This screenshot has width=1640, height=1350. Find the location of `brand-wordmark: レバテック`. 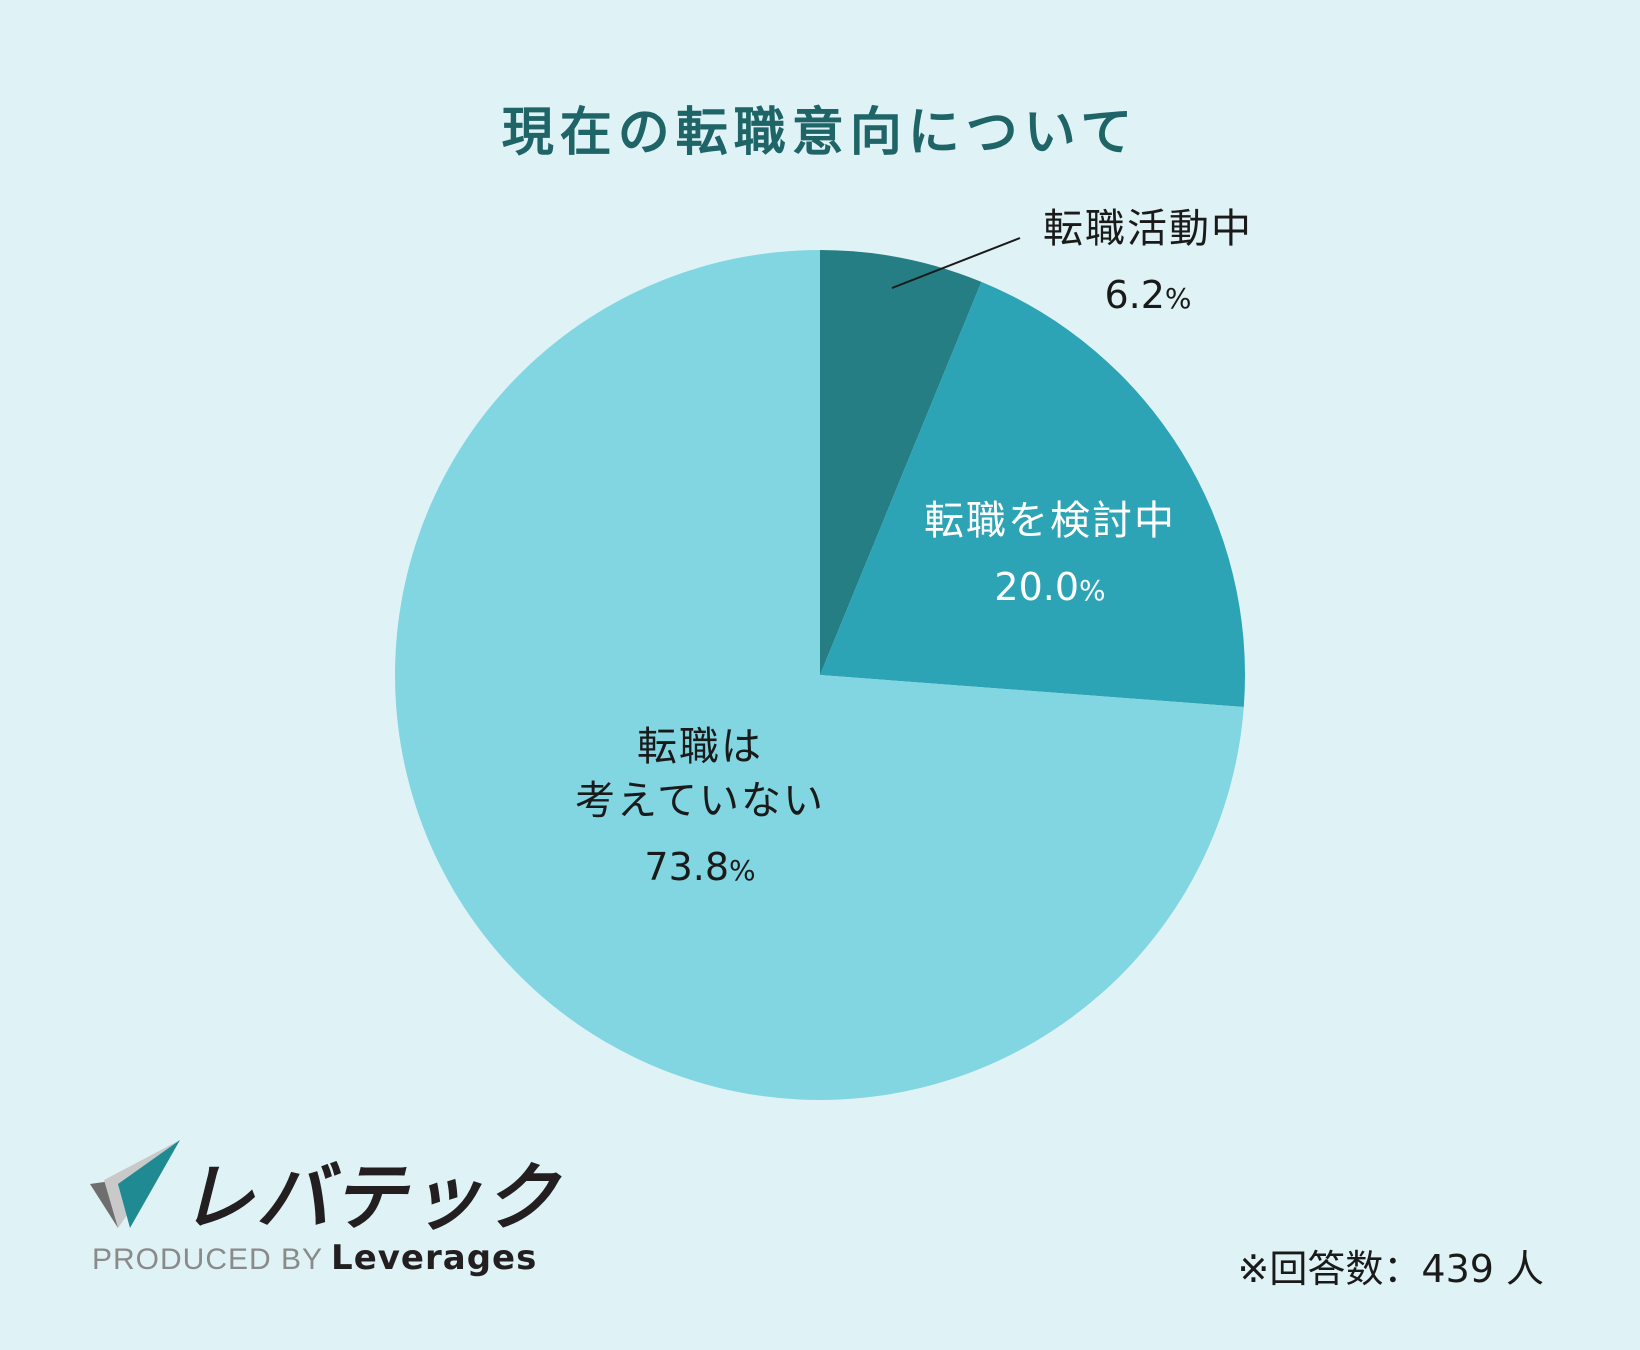

brand-wordmark: レバテック is located at coordinates (370, 1198).